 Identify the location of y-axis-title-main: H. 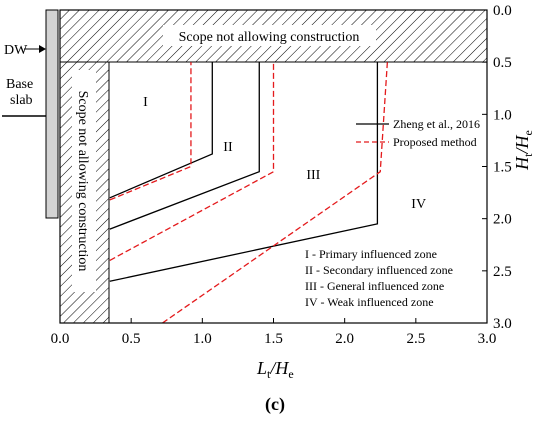
(522, 163).